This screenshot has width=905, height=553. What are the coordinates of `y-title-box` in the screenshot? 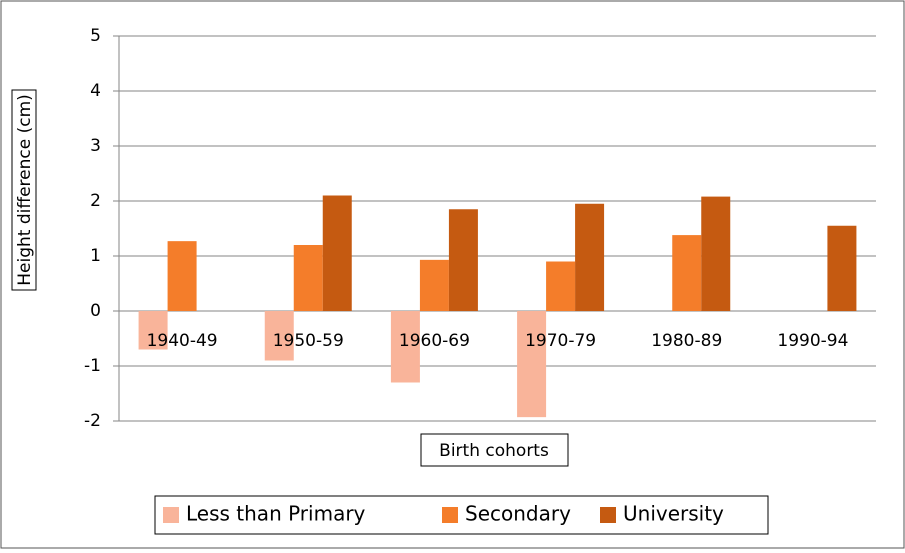 It's located at (24, 190).